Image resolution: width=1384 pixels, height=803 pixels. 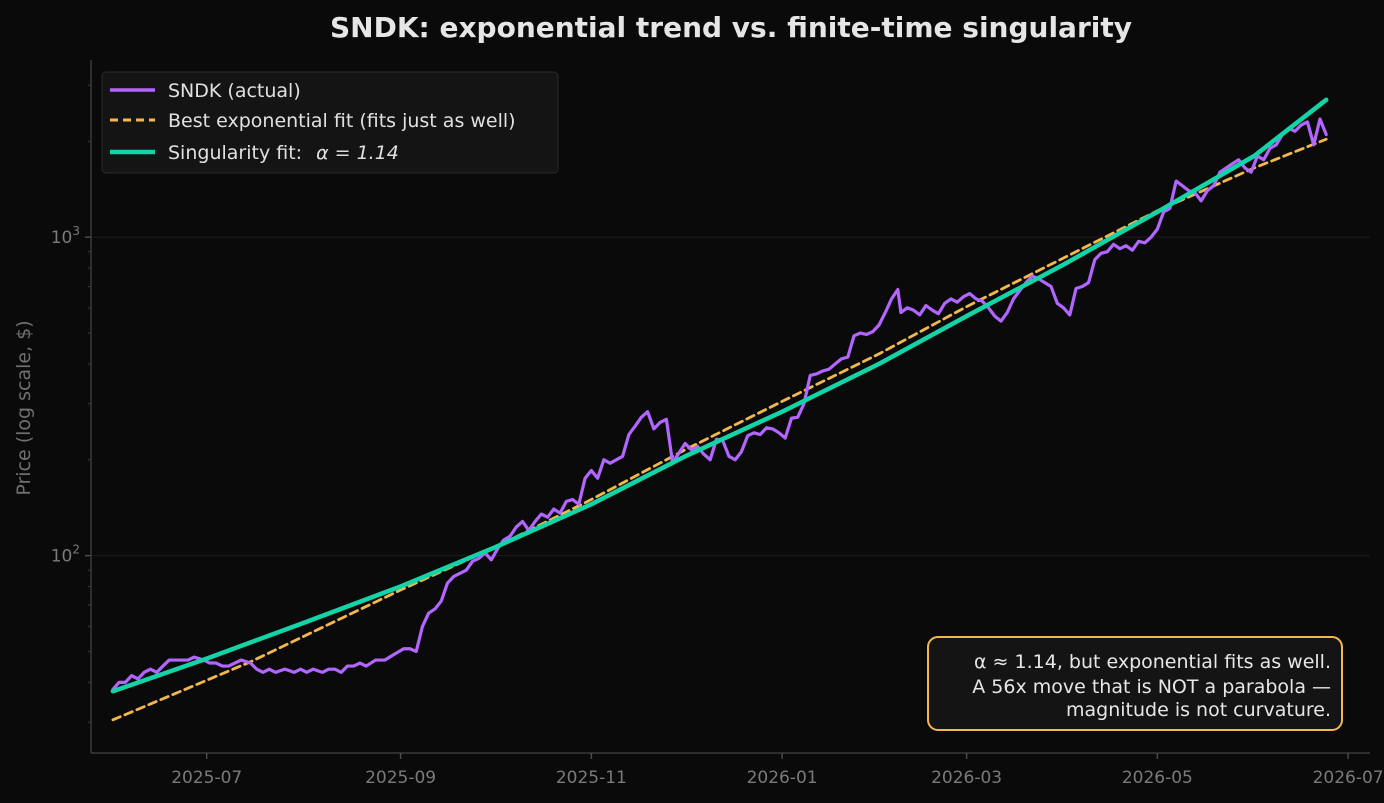 What do you see at coordinates (357, 153) in the screenshot?
I see `legend-label-singularity-alpha: α = 1.14` at bounding box center [357, 153].